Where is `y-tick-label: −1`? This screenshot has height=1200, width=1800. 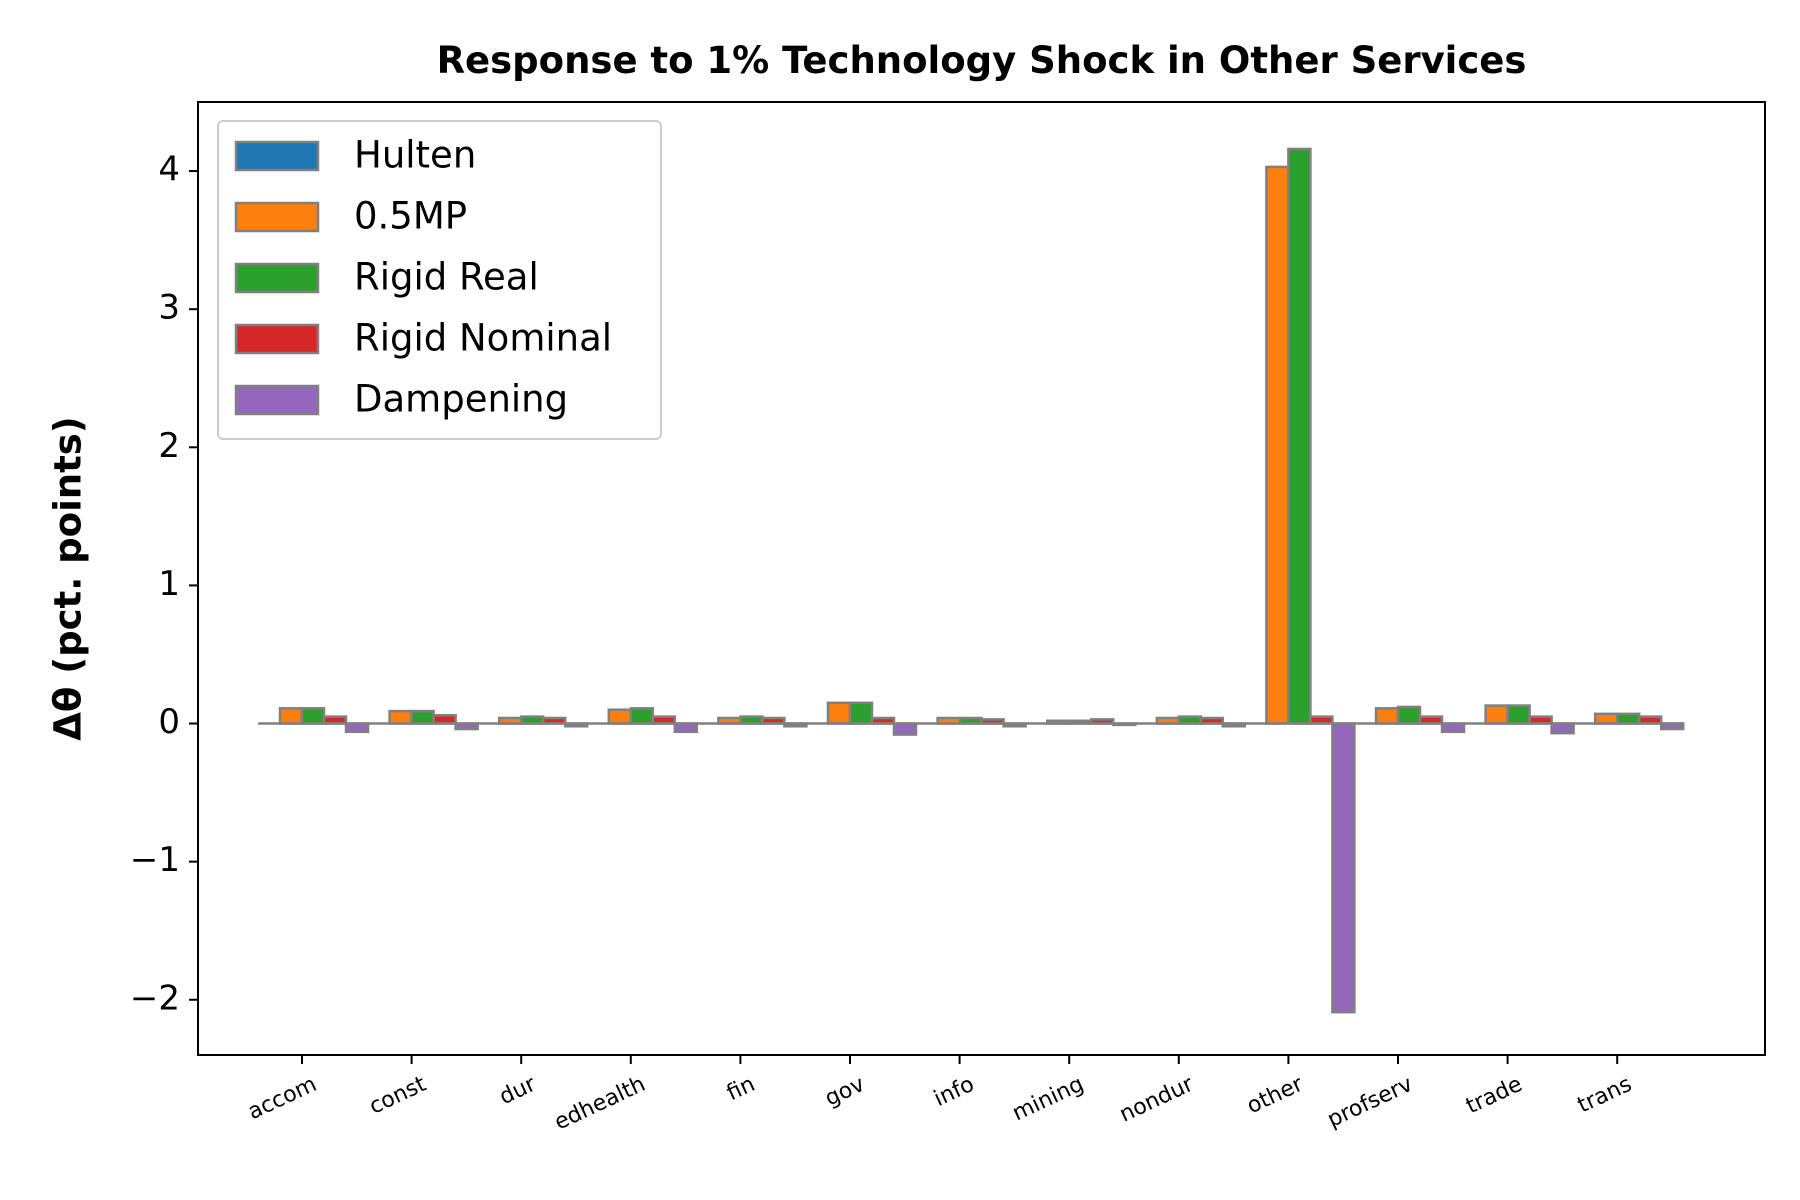
y-tick-label: −1 is located at coordinates (155, 860).